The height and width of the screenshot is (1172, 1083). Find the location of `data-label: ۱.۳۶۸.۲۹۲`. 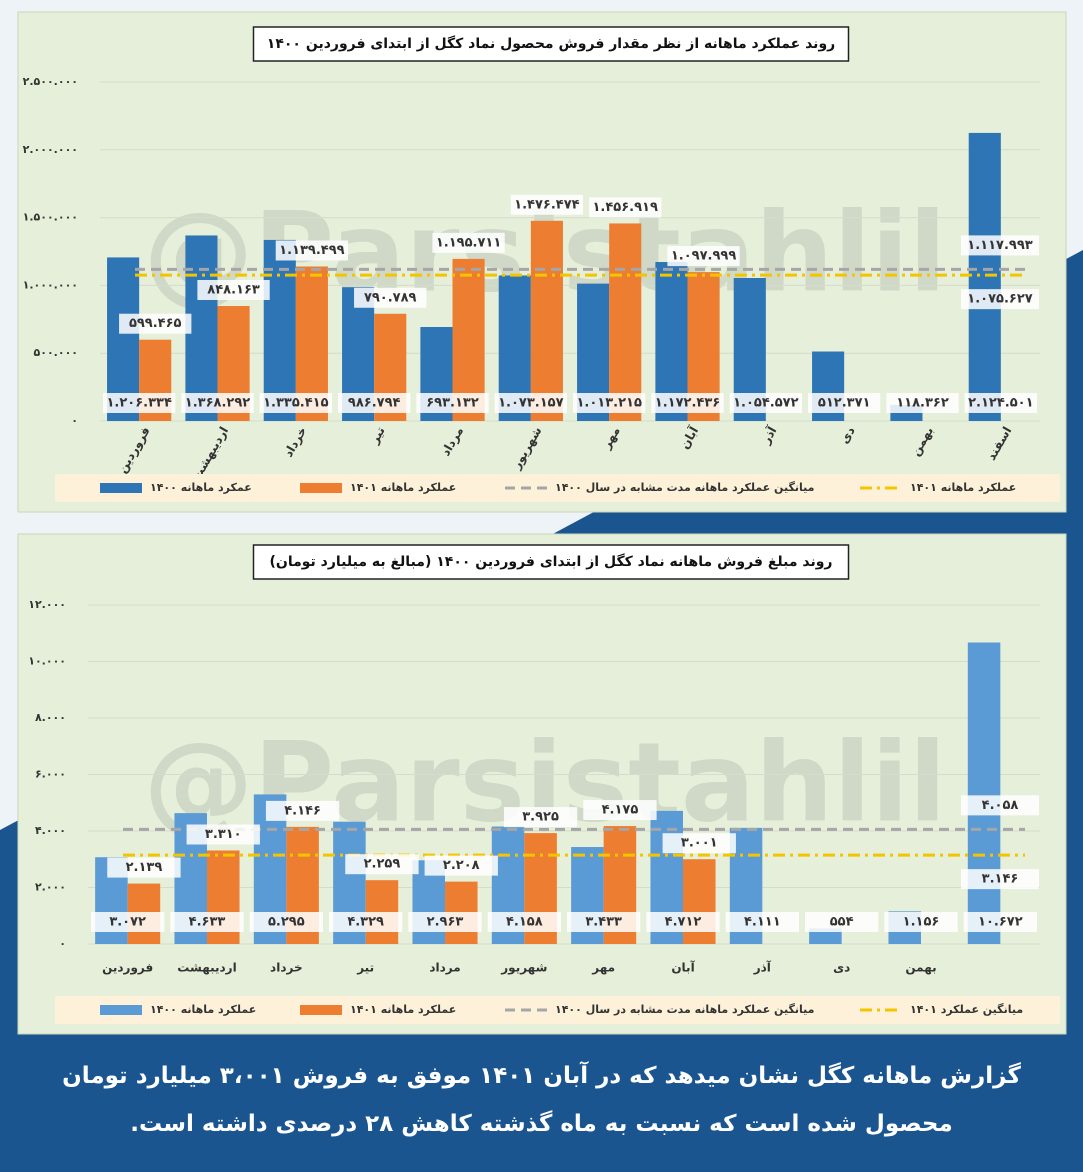

data-label: ۱.۳۶۸.۲۹۲ is located at coordinates (217, 403).